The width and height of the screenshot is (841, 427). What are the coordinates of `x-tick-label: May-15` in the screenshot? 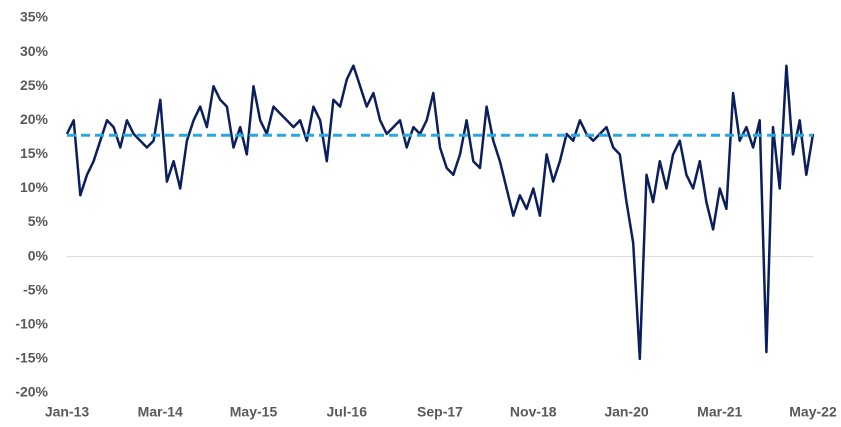 It's located at (254, 412).